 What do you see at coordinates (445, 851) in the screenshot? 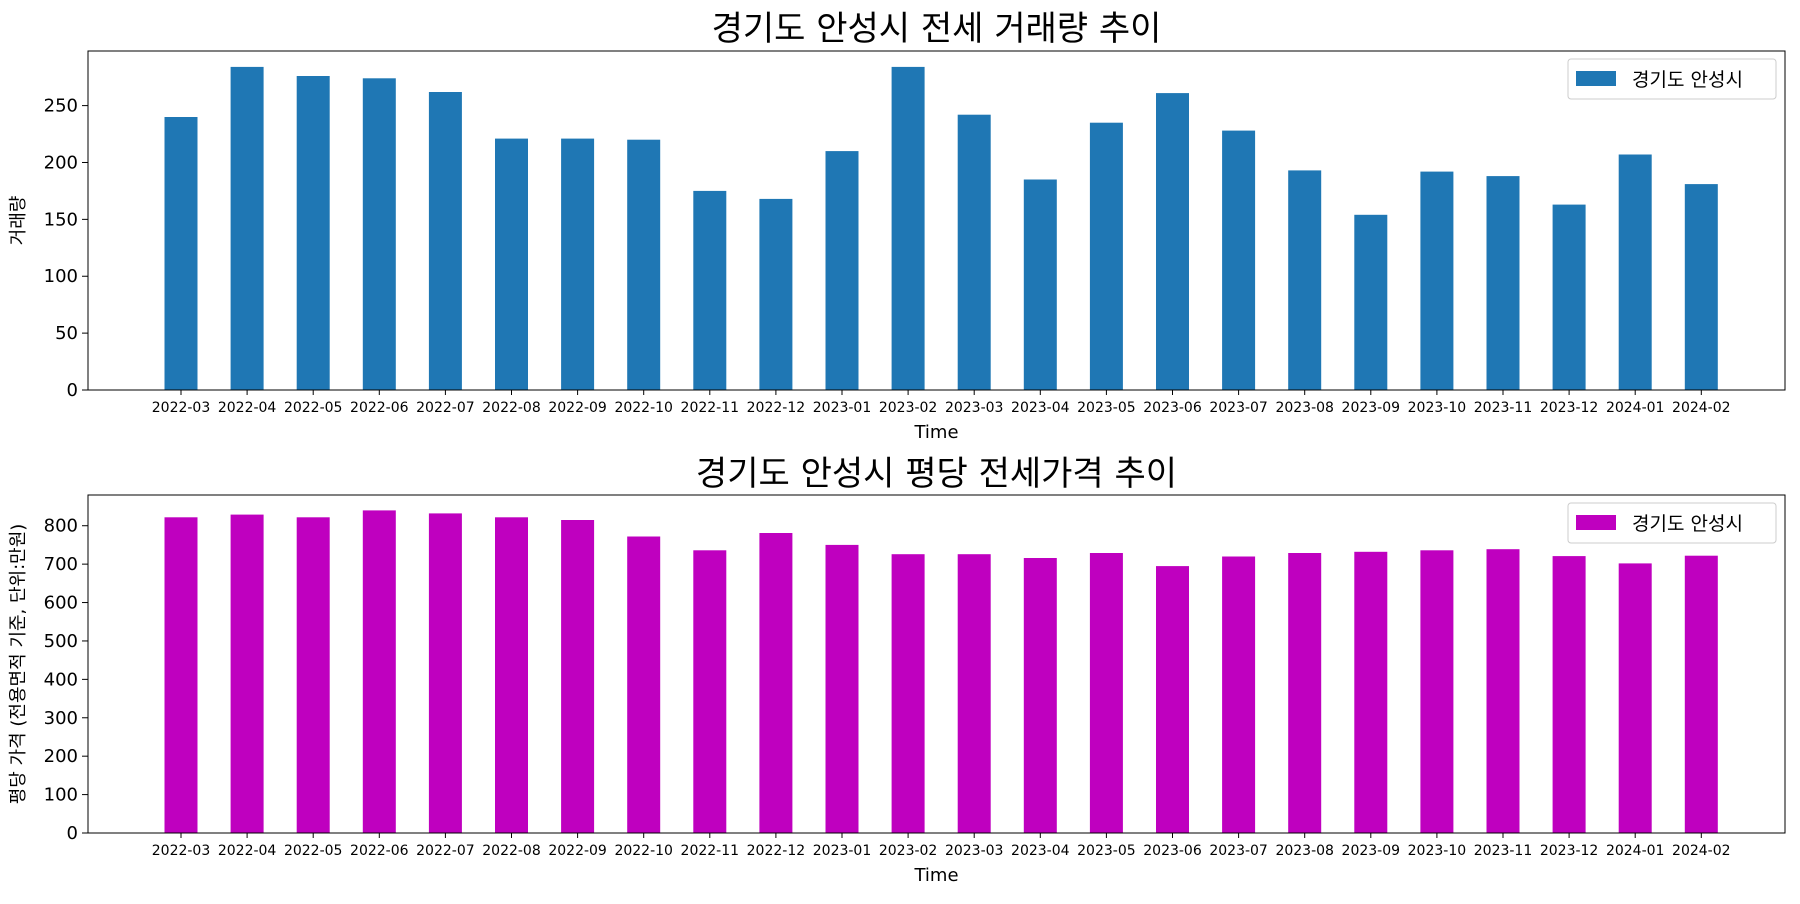
I see `x-tick-label: 2022-07` at bounding box center [445, 851].